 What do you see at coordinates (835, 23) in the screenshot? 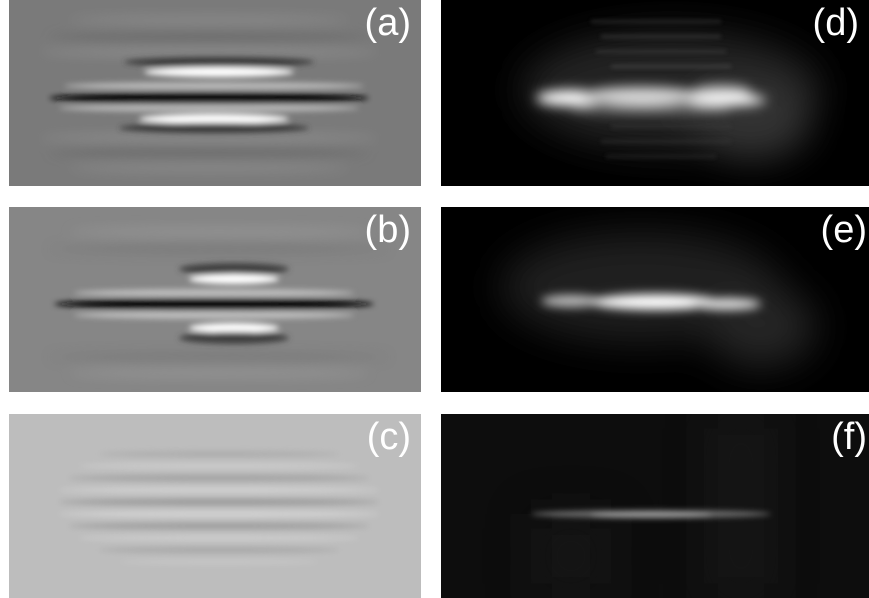
I see `panel-d-label: (d)` at bounding box center [835, 23].